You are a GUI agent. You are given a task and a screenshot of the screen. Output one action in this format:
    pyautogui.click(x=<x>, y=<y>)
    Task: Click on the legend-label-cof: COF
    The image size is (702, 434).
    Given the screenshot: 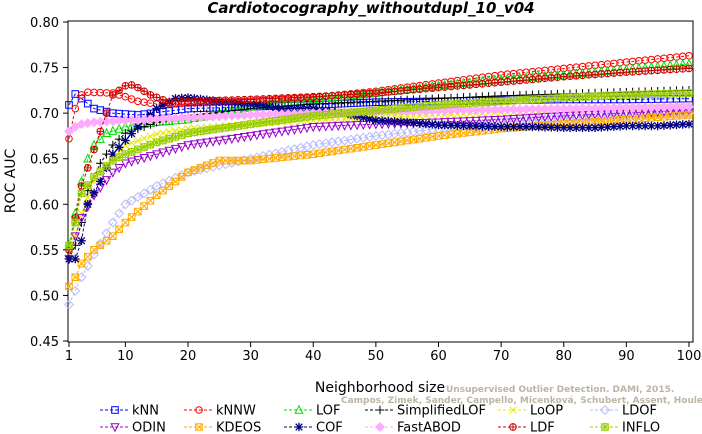 What is the action you would take?
    pyautogui.click(x=329, y=427)
    